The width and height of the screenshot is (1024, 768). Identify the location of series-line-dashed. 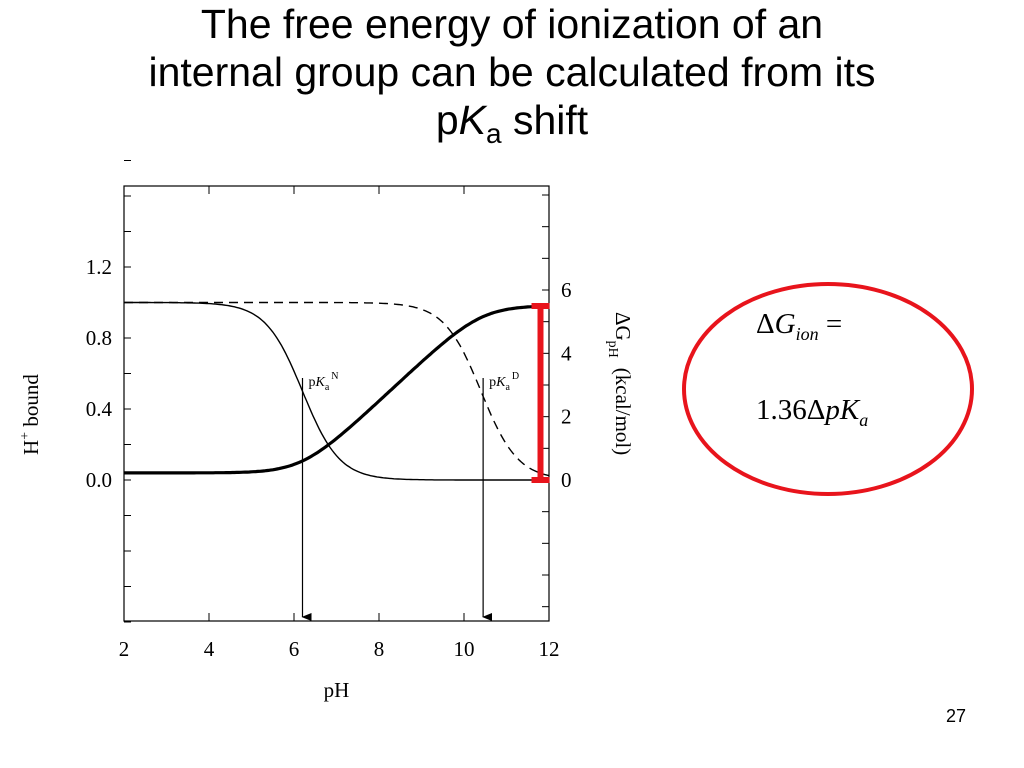
(337, 389).